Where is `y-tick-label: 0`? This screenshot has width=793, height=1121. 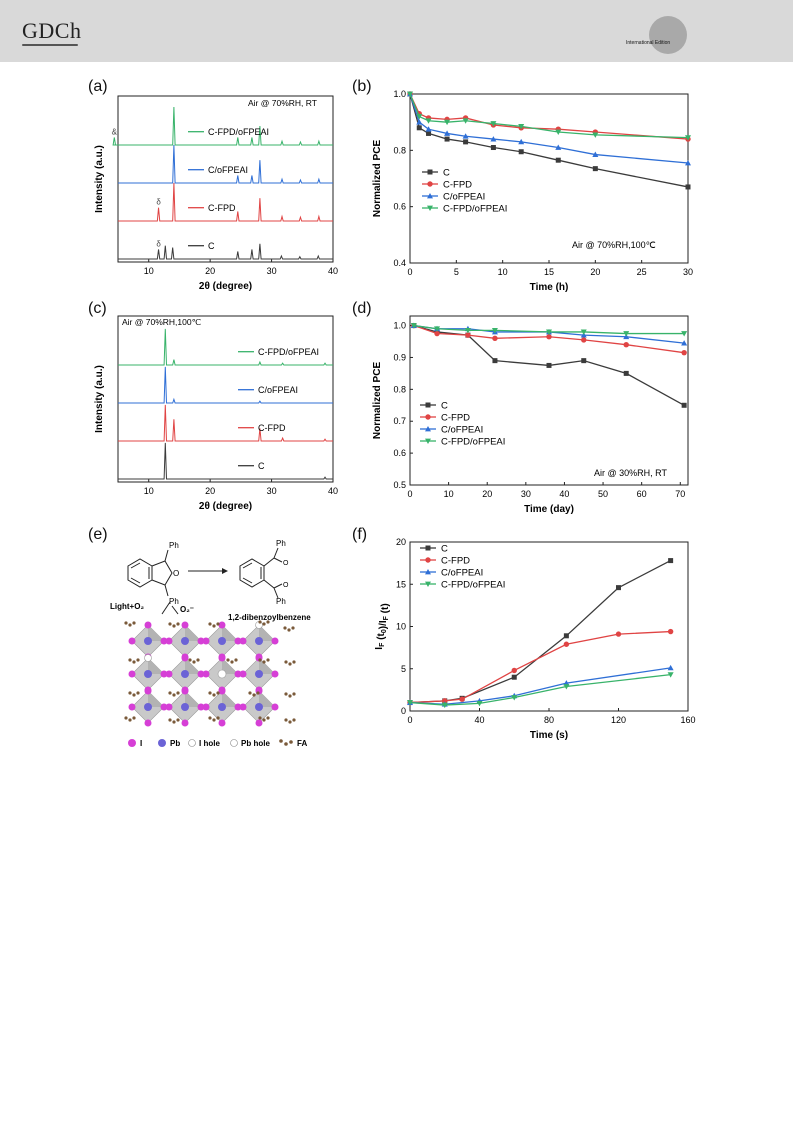 y-tick-label: 0 is located at coordinates (403, 711).